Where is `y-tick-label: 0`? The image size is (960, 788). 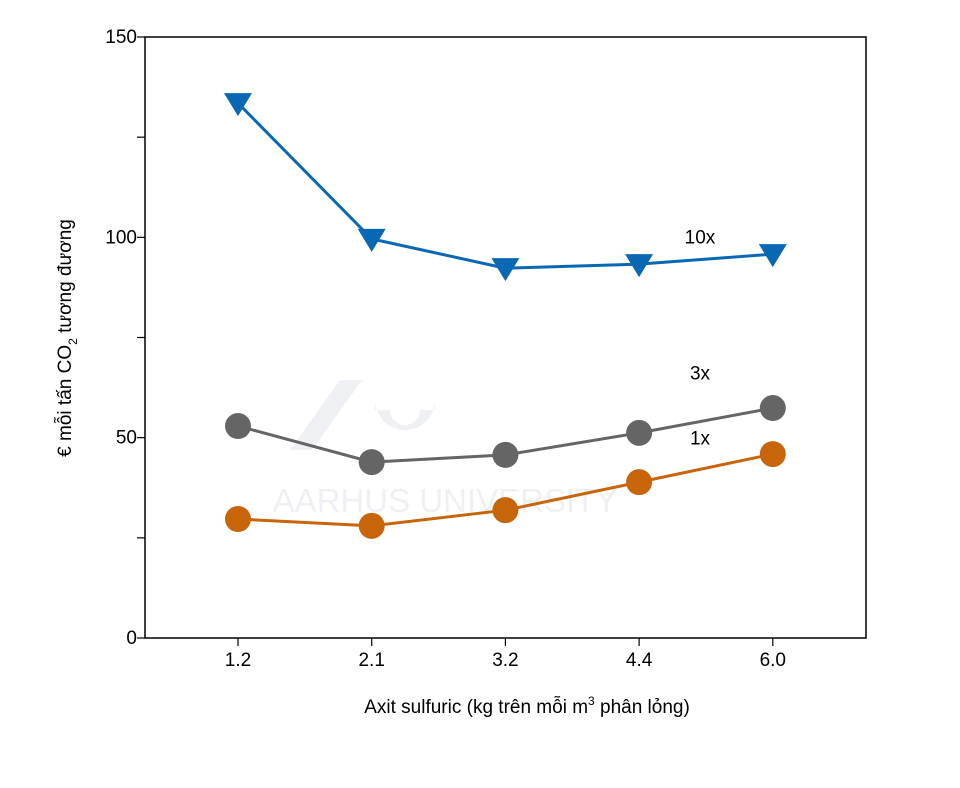
y-tick-label: 0 is located at coordinates (131, 638).